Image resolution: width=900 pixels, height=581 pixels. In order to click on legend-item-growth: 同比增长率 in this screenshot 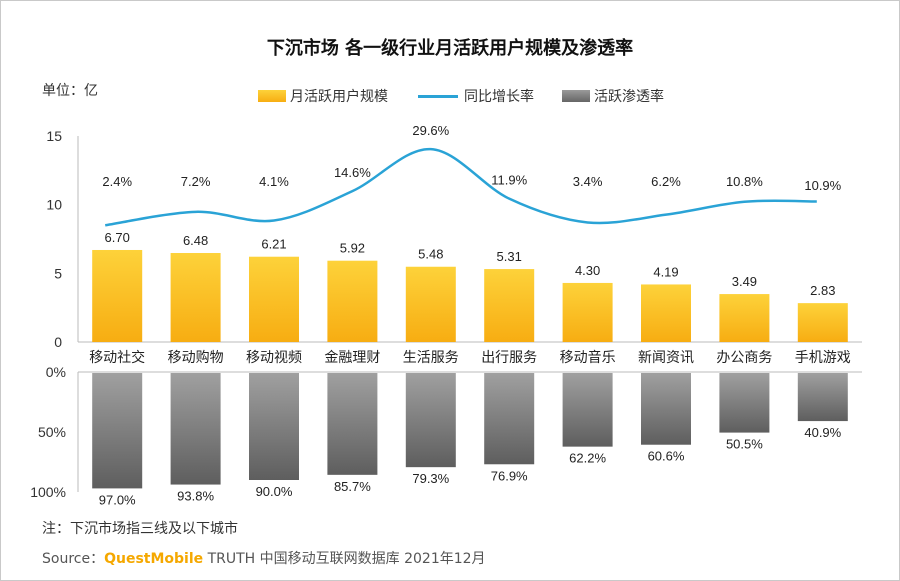, I will do `click(476, 96)`.